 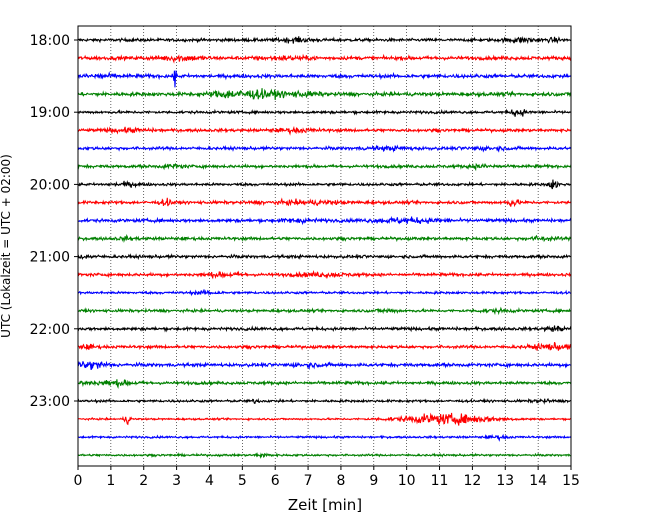 I want to click on x-axis-label: Zeit [min], so click(x=325, y=505).